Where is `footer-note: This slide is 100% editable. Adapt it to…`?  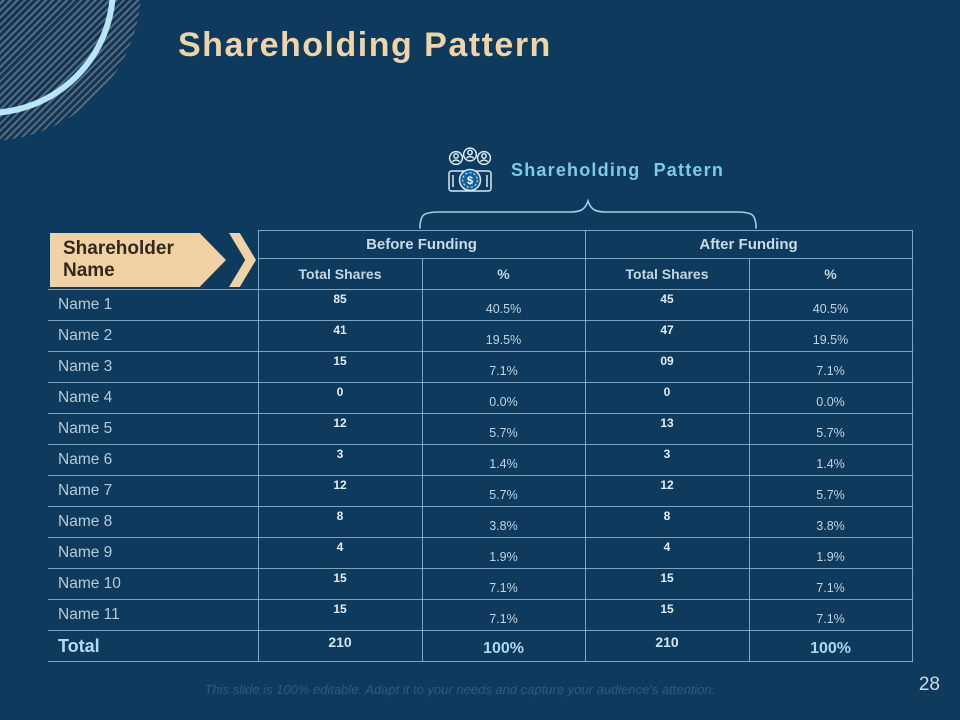 footer-note: This slide is 100% editable. Adapt it to… is located at coordinates (460, 689).